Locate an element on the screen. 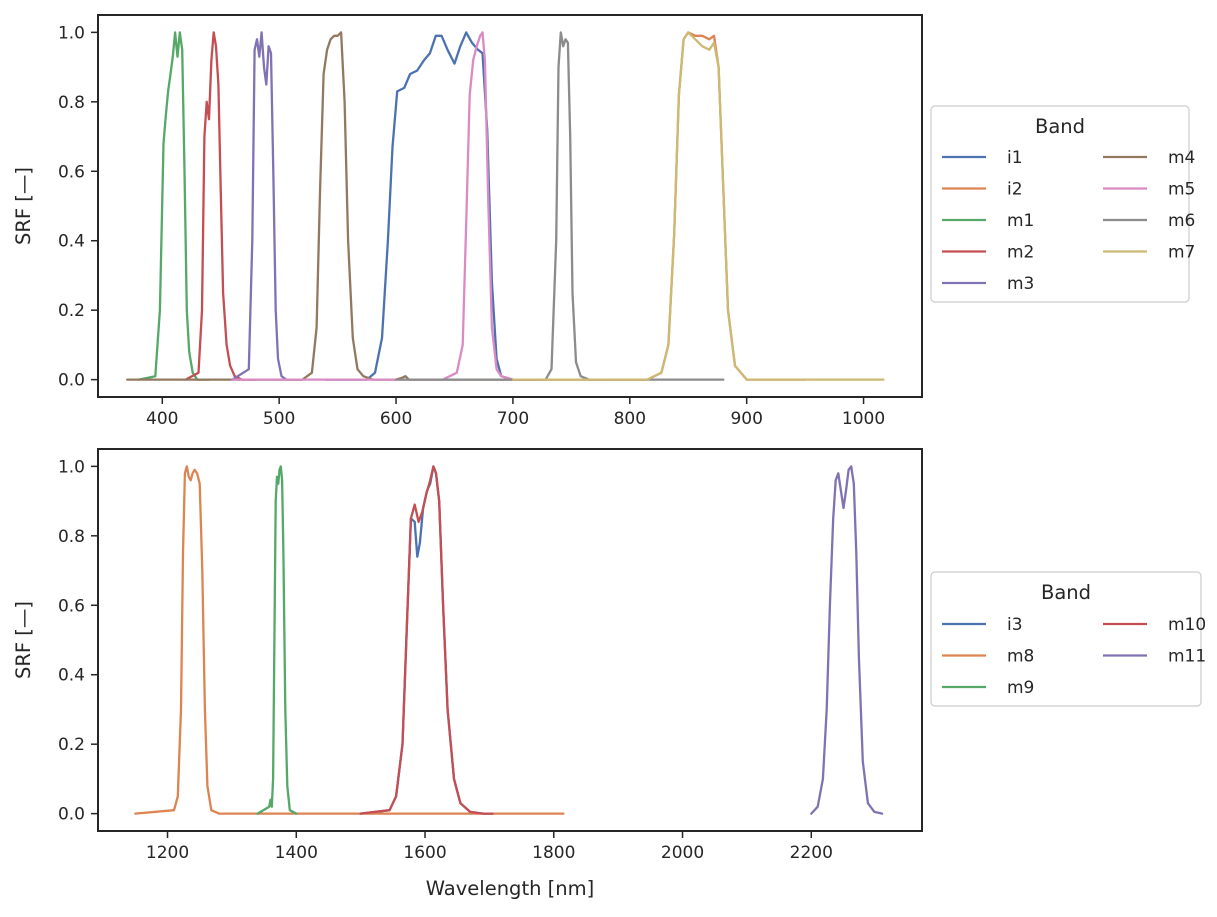  x-tick-label: 1200 is located at coordinates (167, 853).